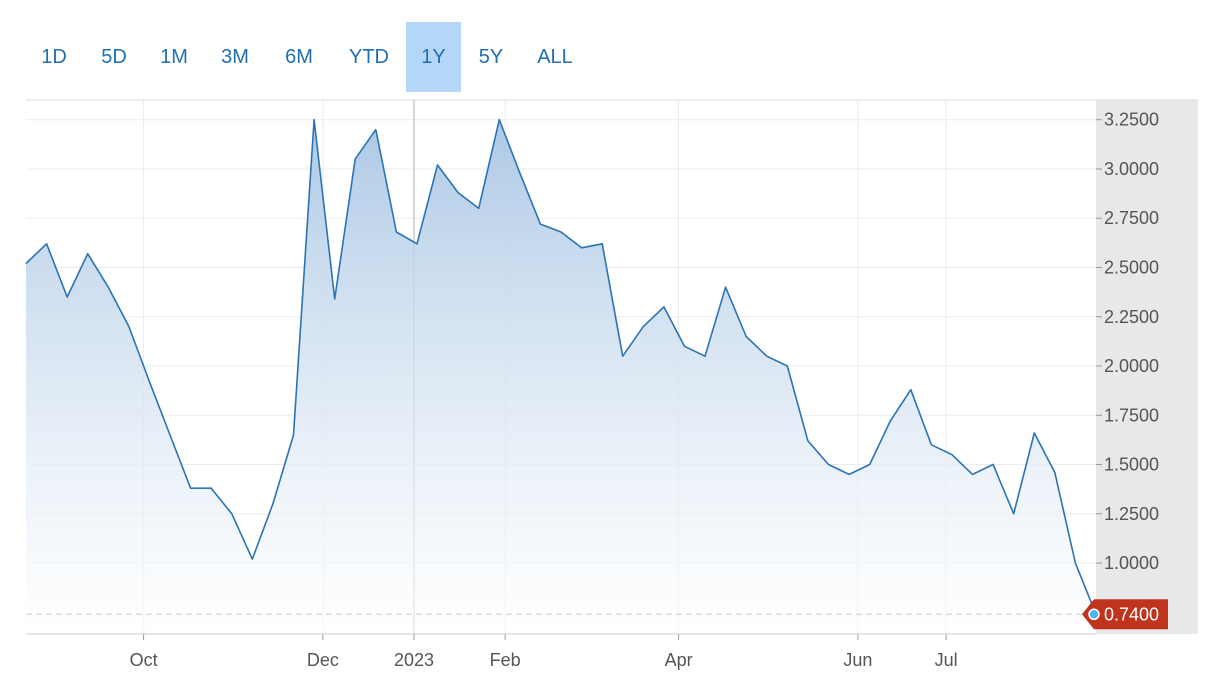  I want to click on x-tick-label: Oct, so click(144, 660).